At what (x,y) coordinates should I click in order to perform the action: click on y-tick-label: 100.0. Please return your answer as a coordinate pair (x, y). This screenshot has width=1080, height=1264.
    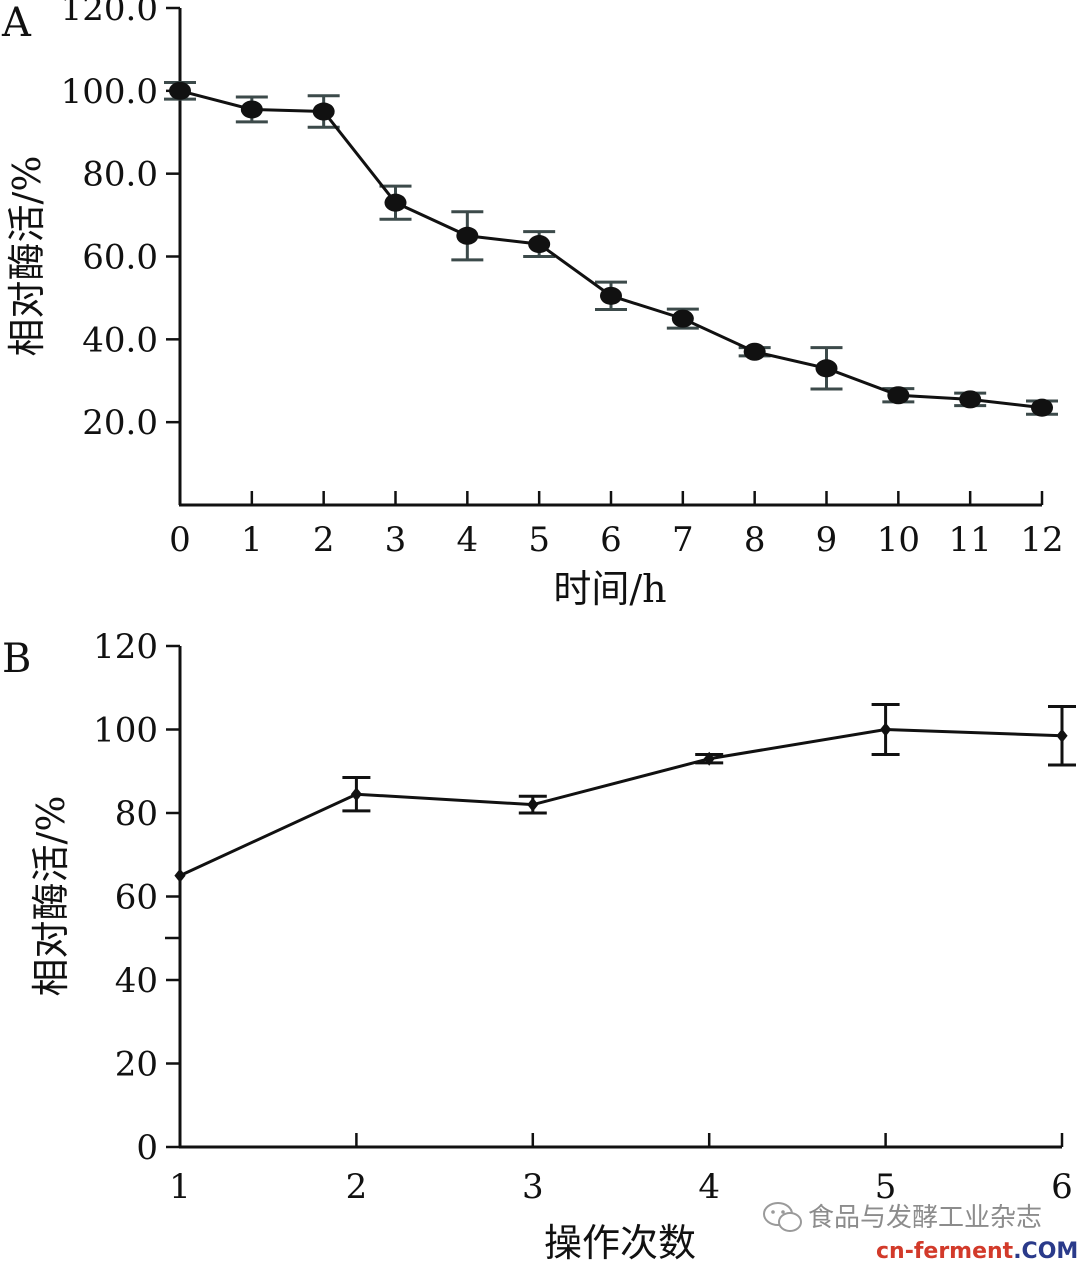
    Looking at the image, I should click on (109, 92).